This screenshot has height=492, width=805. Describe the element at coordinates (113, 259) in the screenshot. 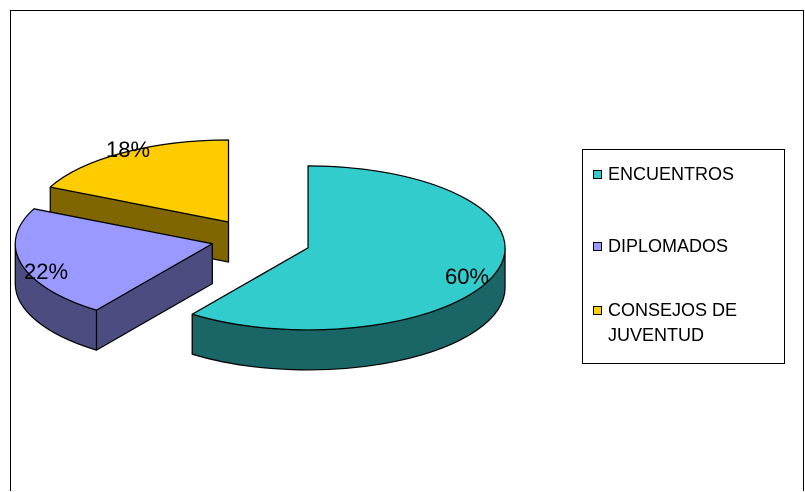

I see `pie-slice-diplomados` at that location.